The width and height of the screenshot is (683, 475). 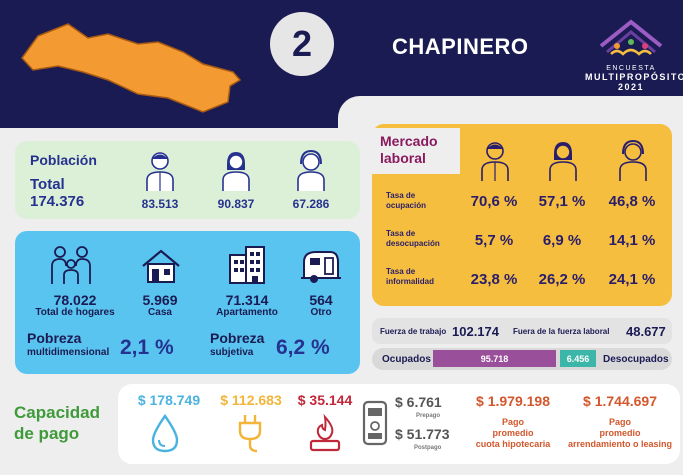 What do you see at coordinates (63, 160) in the screenshot?
I see `population-title: Población` at bounding box center [63, 160].